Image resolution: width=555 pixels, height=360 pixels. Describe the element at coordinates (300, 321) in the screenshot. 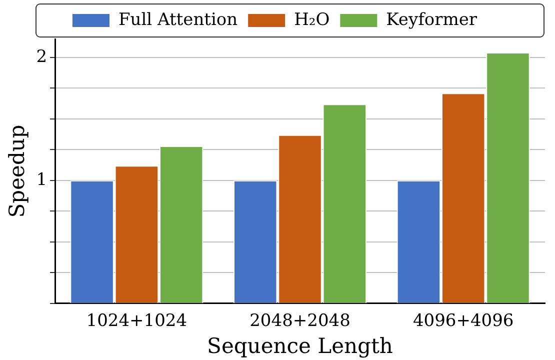

I see `x-tick-label: 2048+2048` at that location.